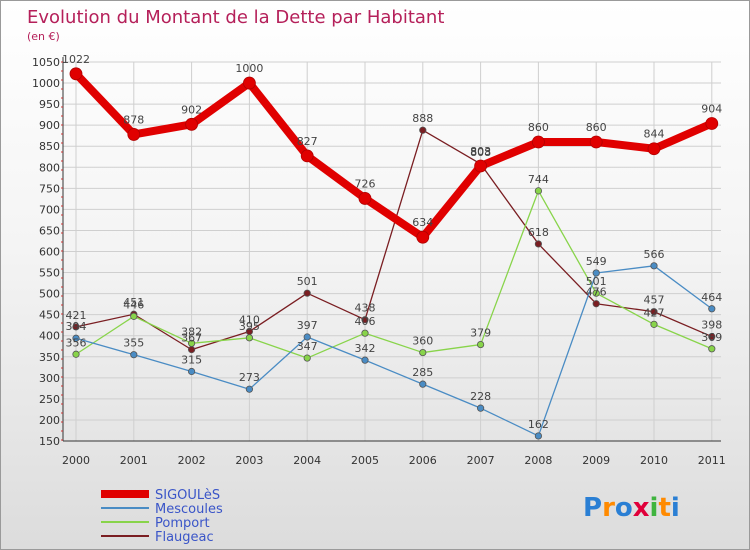  Describe the element at coordinates (134, 460) in the screenshot. I see `x-tick-label: 2001` at that location.